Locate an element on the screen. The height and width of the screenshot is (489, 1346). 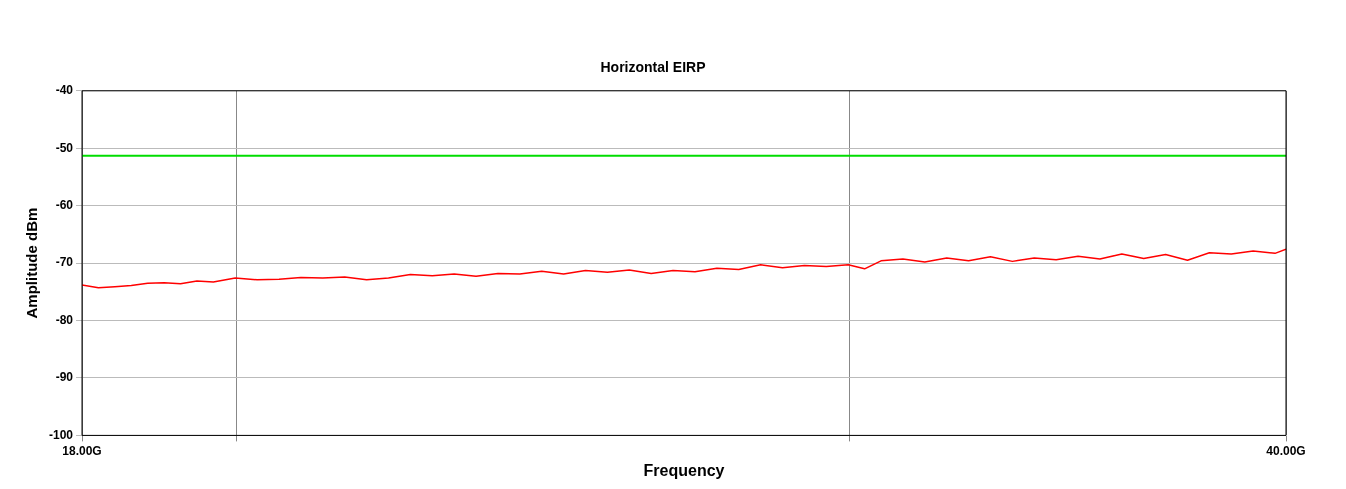
y-tick-label: -100 is located at coordinates (61, 434).